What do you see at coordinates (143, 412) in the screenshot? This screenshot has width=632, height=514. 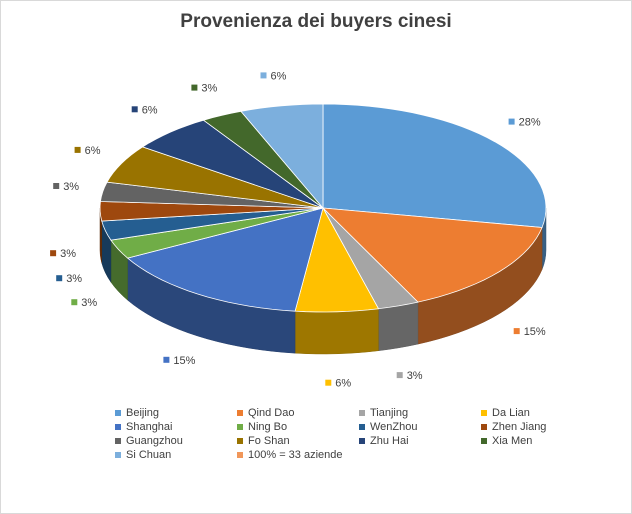 I see `legend-label: Beijing` at bounding box center [143, 412].